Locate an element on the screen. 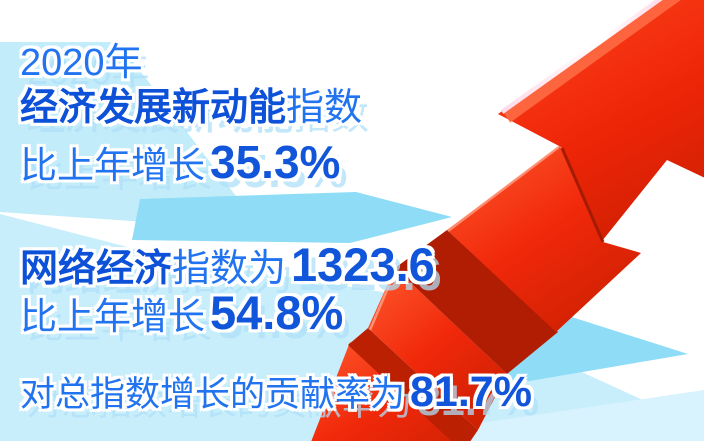  head-edge-highlight is located at coordinates (581, 57).